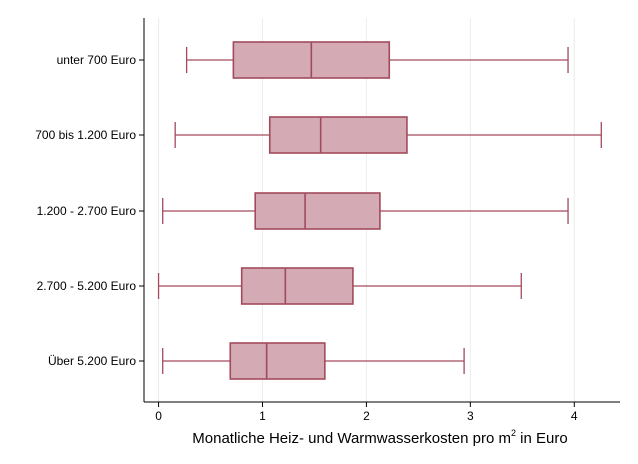 The width and height of the screenshot is (638, 464). I want to click on category-label-3: 2.700 - 5.200 Euro, so click(87, 286).